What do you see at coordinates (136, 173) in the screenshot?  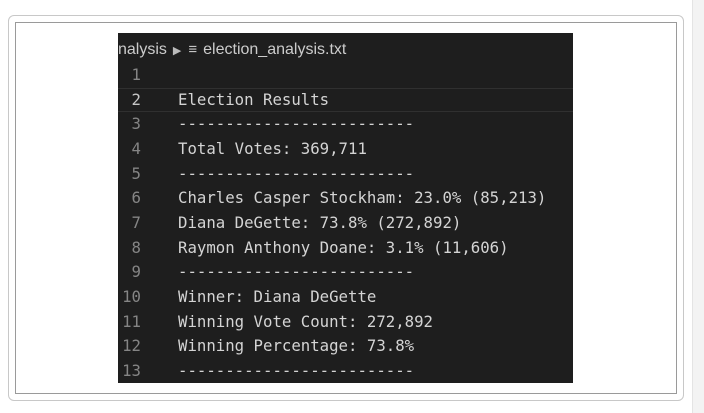 I see `line-number: 5` at bounding box center [136, 173].